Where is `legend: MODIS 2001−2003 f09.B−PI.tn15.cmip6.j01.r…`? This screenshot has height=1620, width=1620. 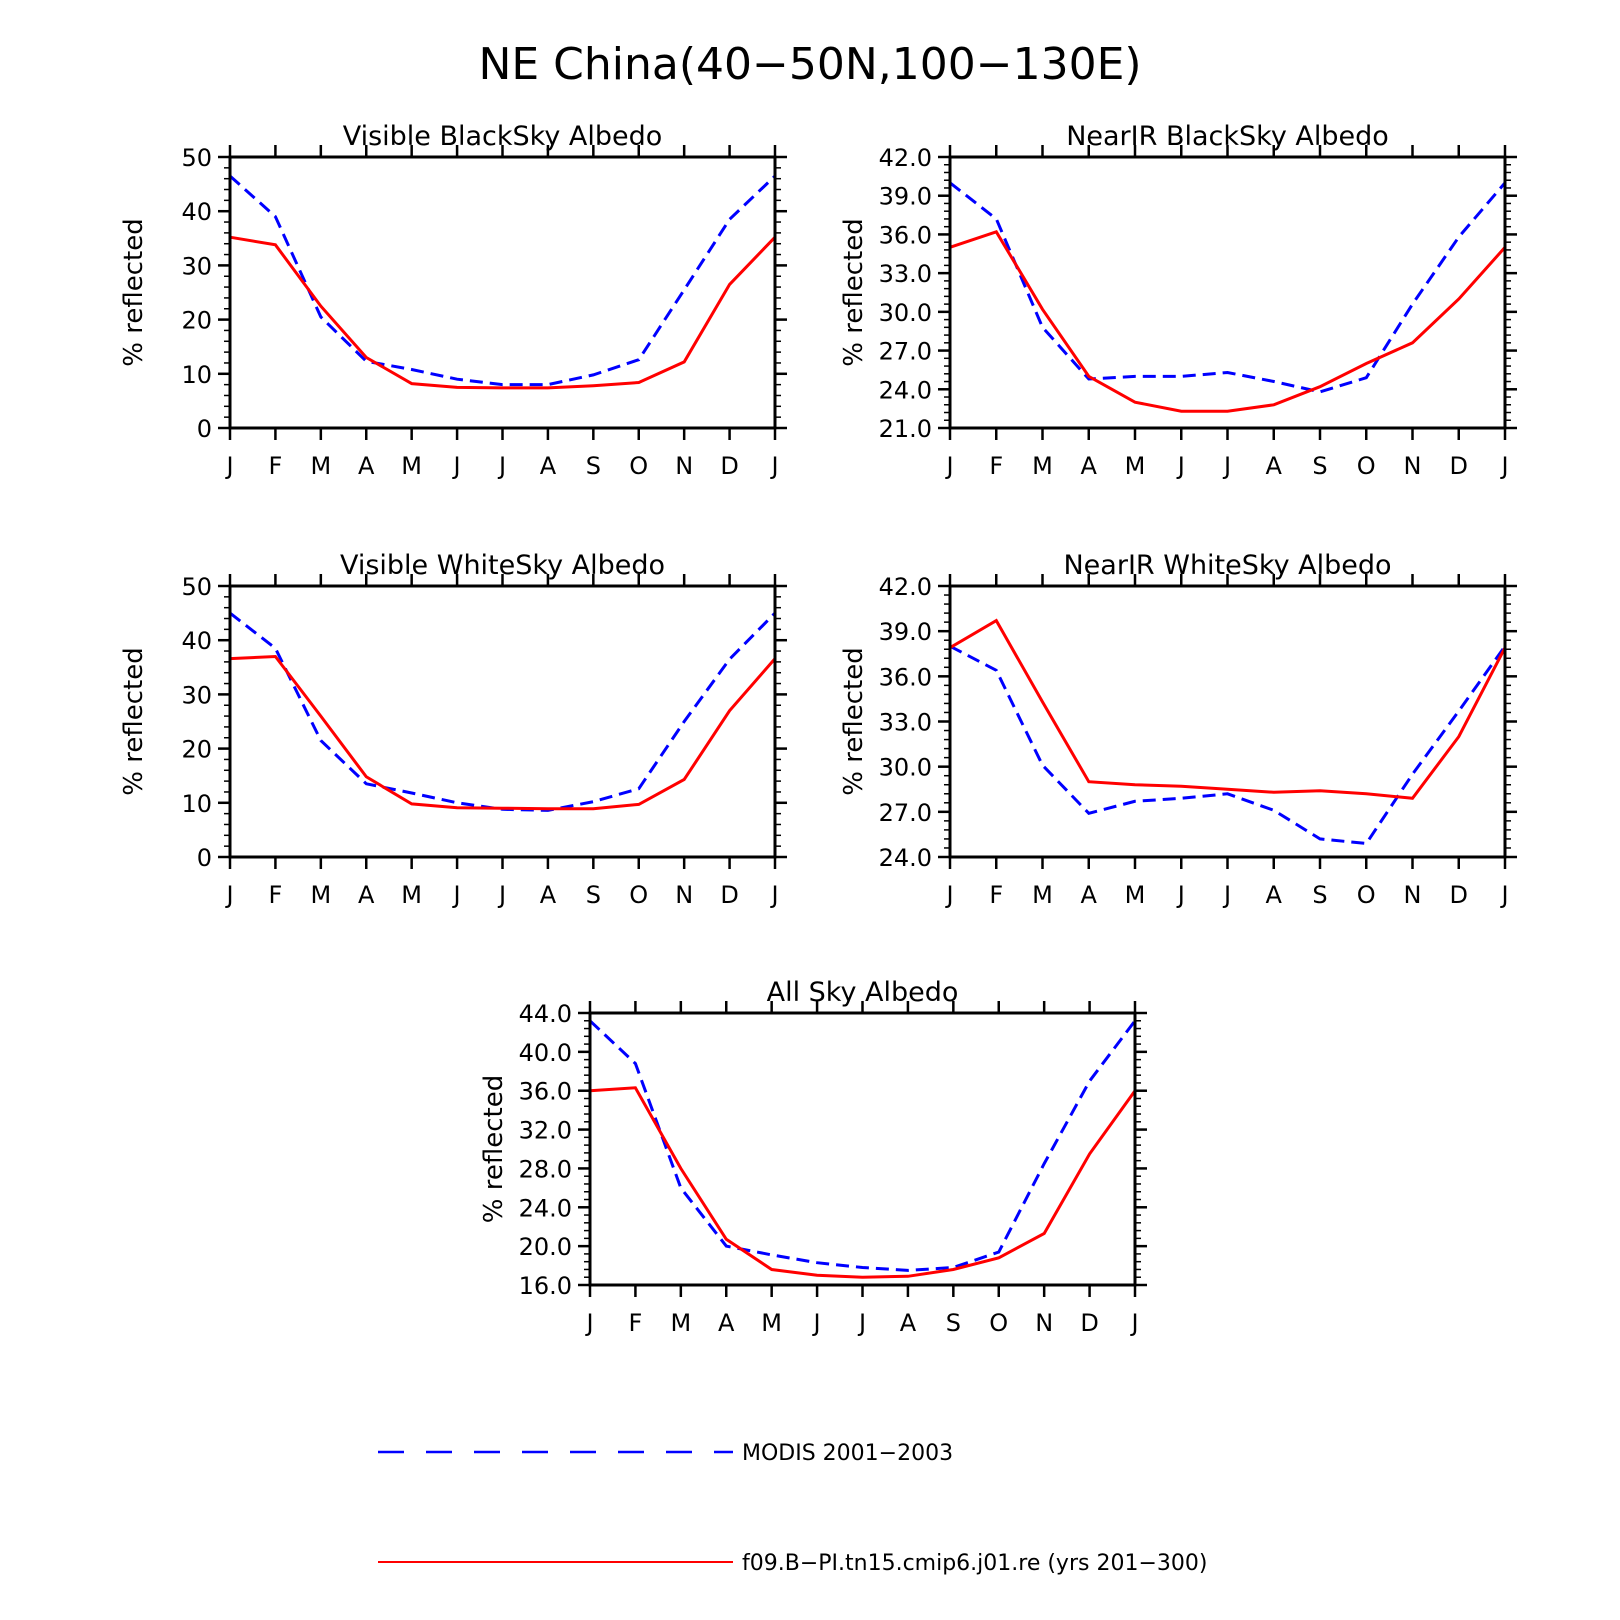 legend: MODIS 2001−2003 f09.B−PI.tn15.cmip6.j01.r… is located at coordinates (792, 1508).